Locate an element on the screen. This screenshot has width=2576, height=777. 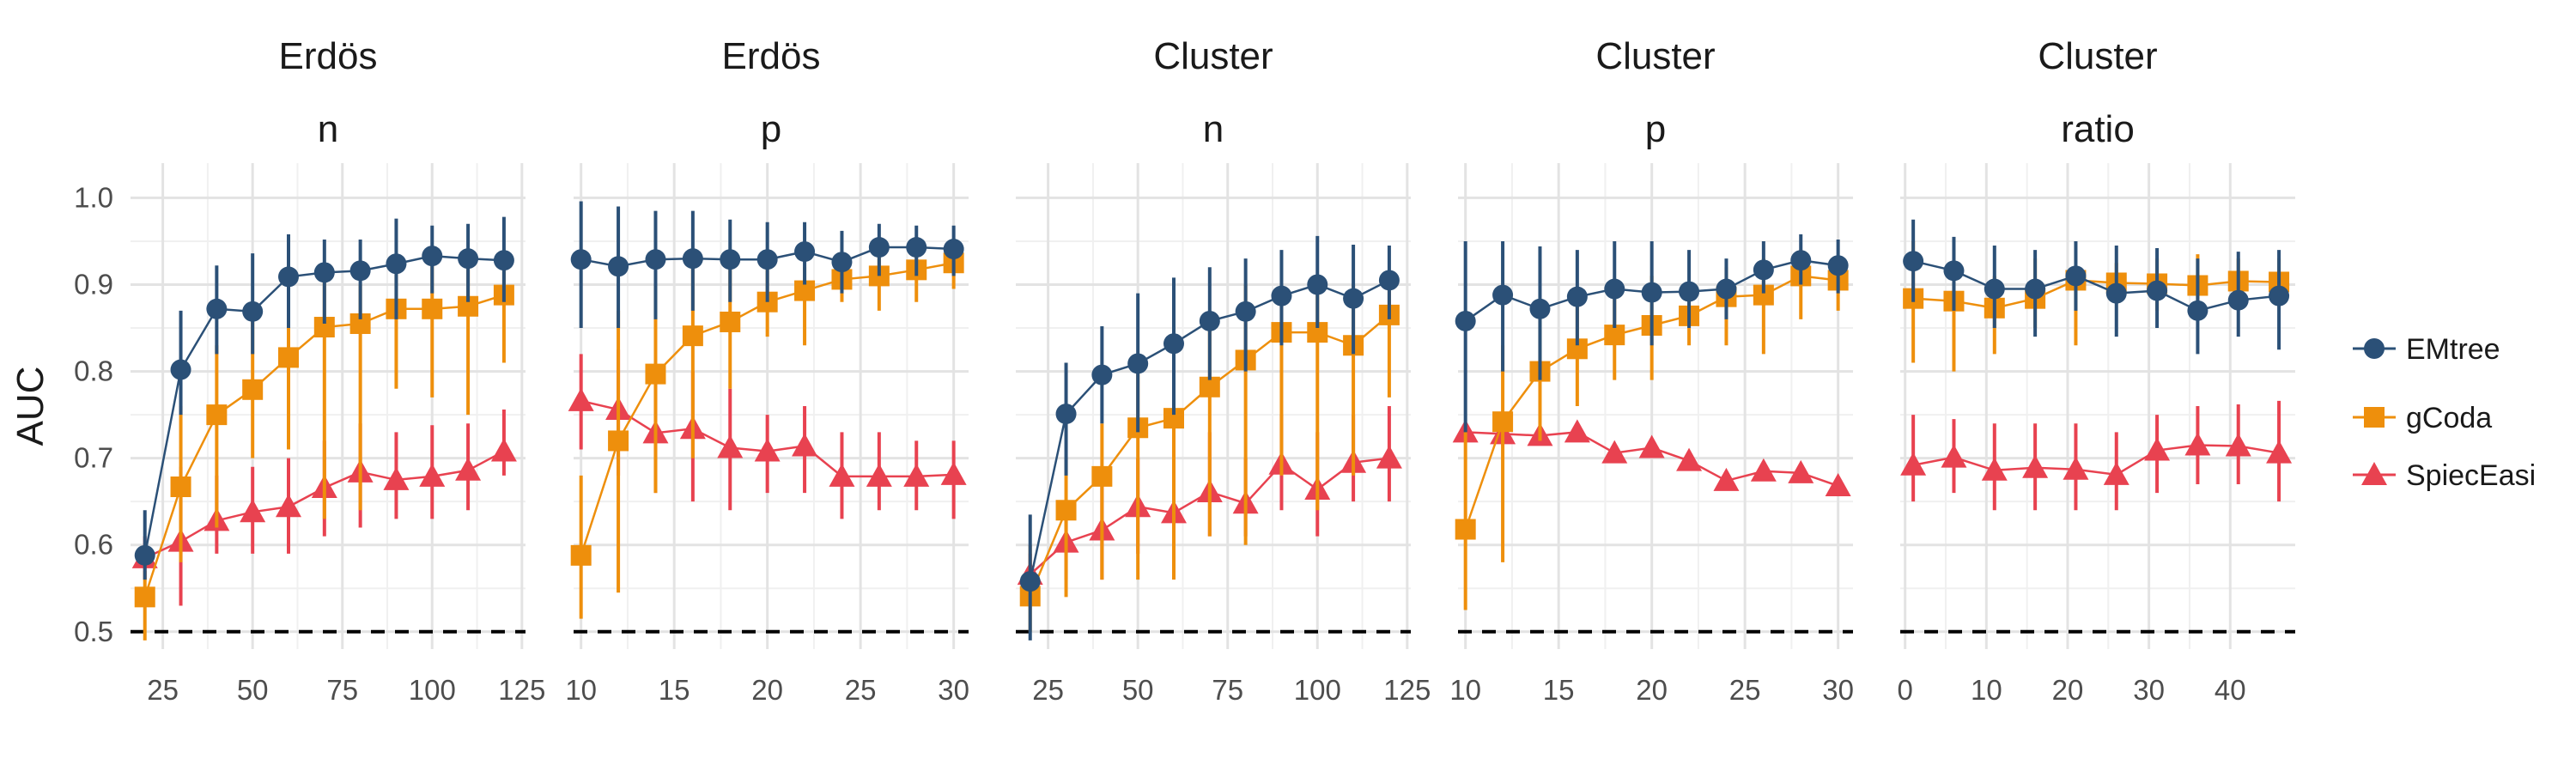
y-tick-label: 1.0 is located at coordinates (93, 197).